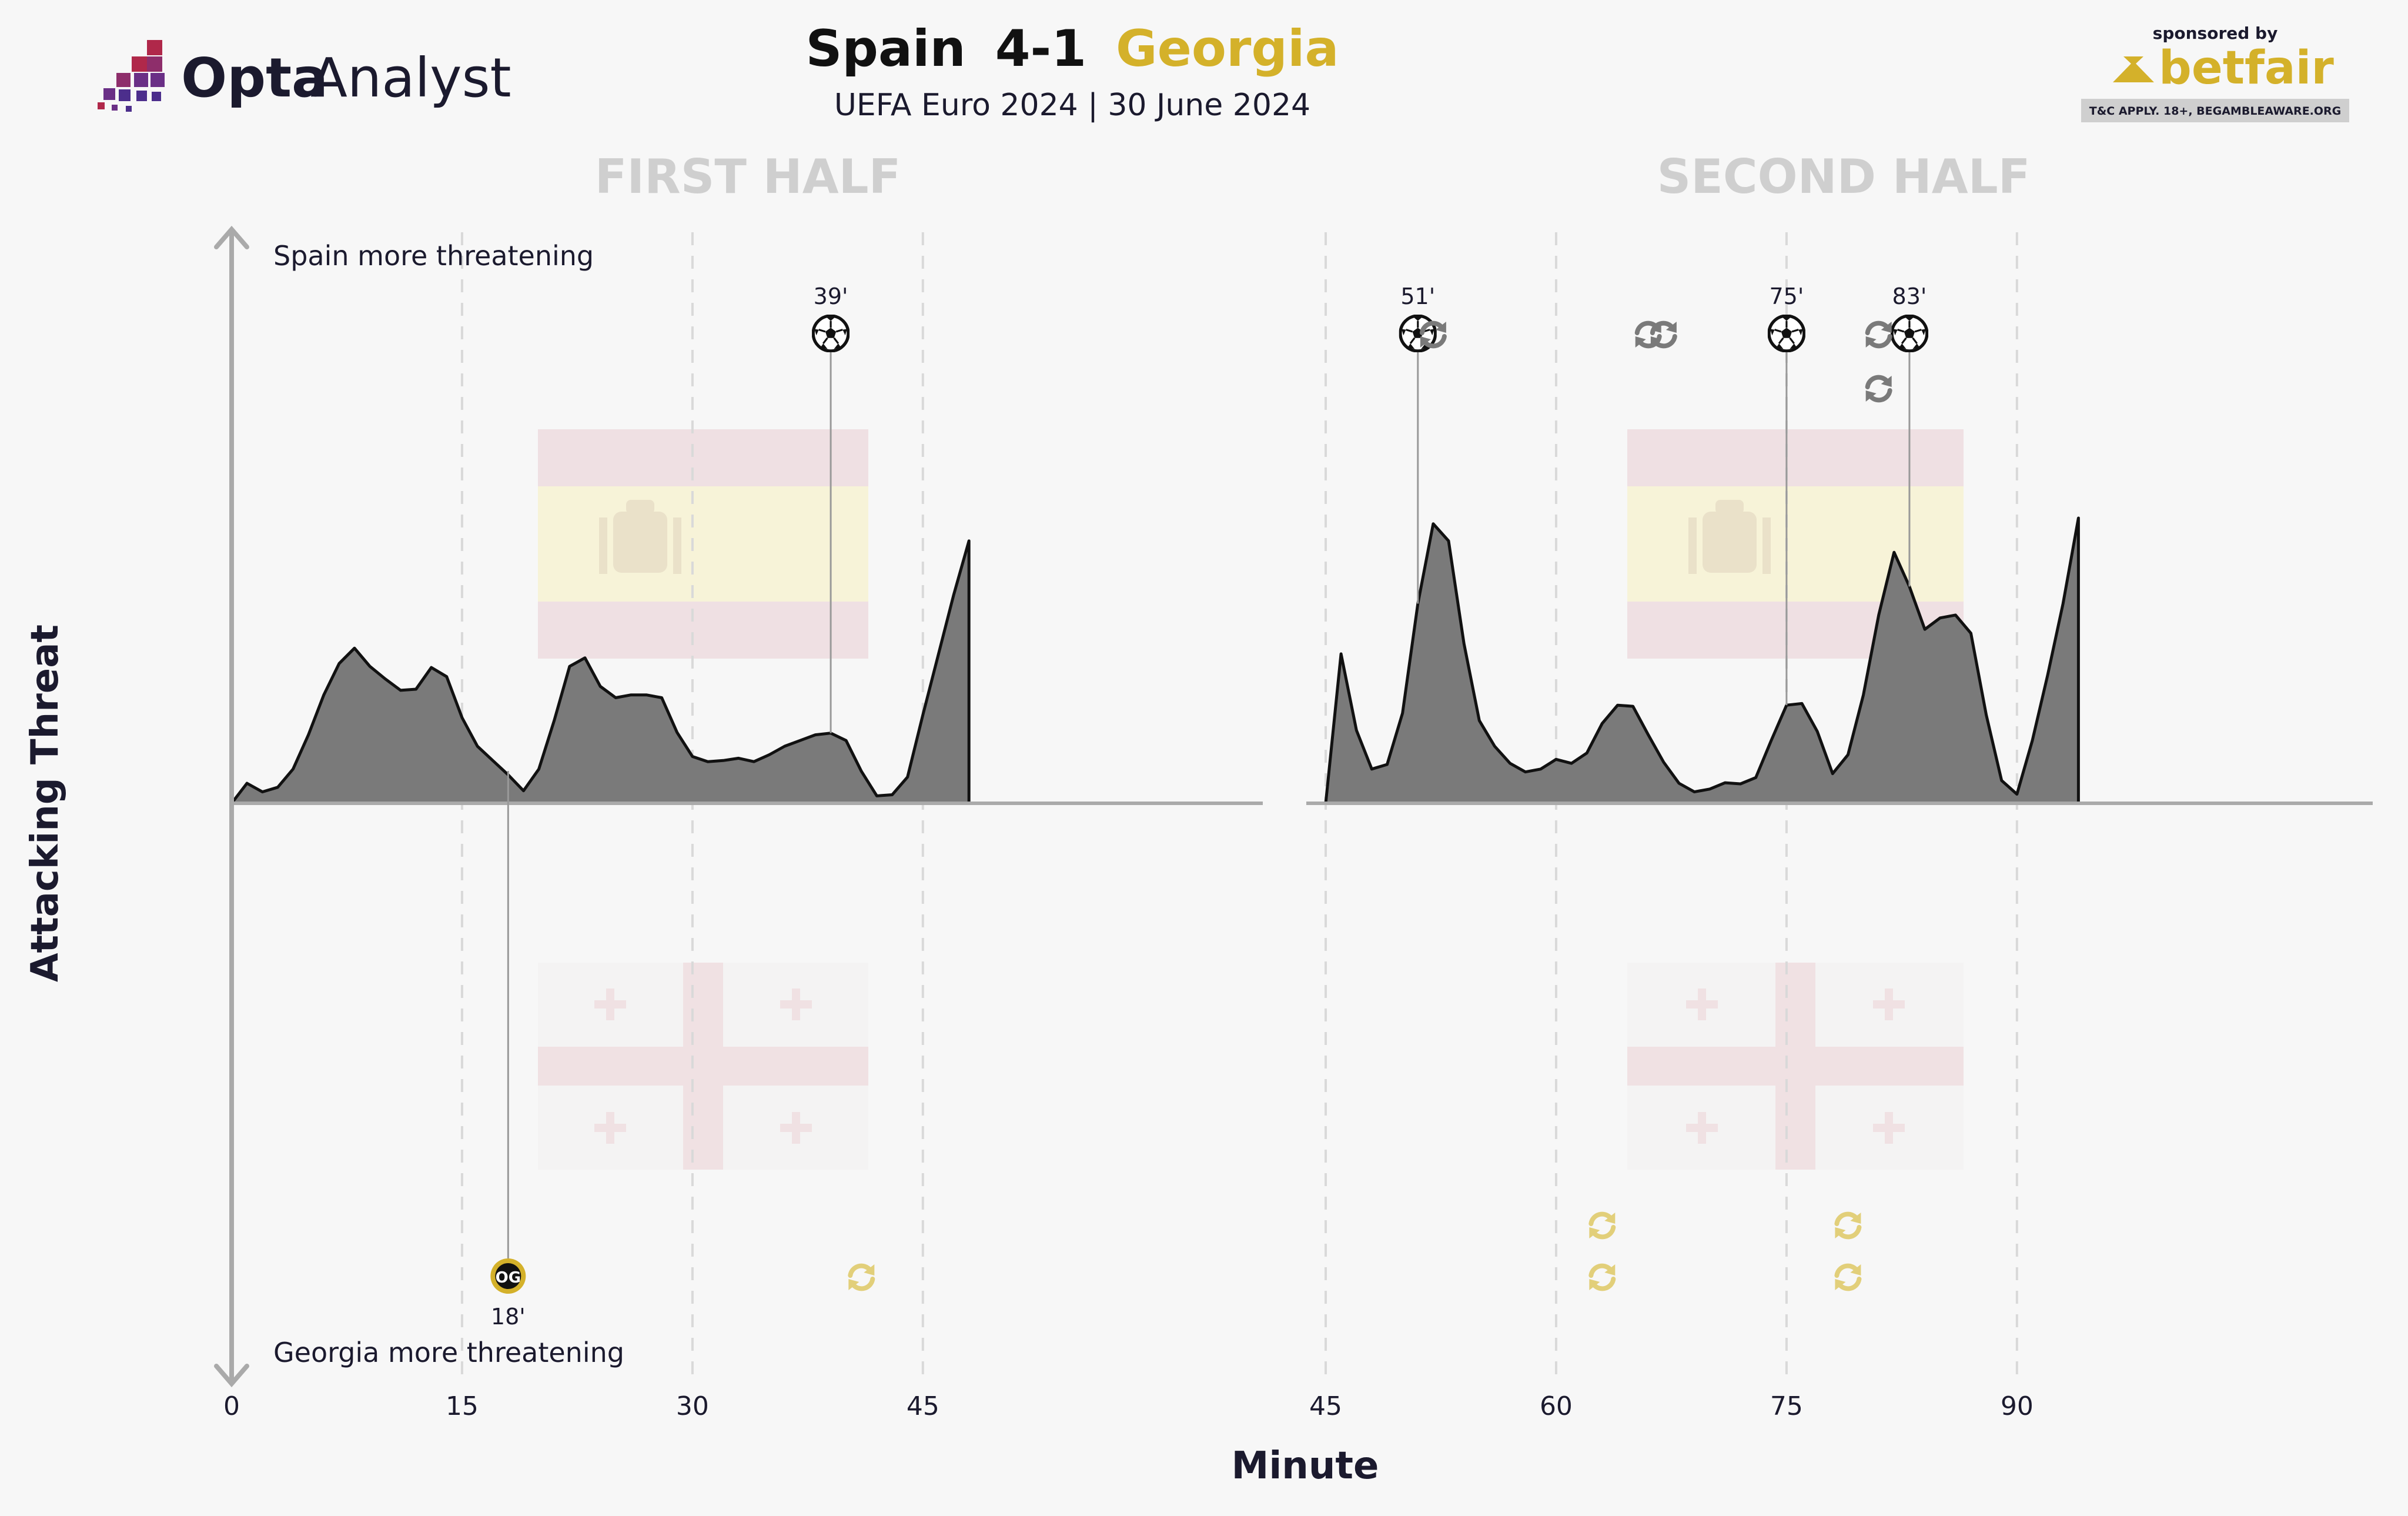  Describe the element at coordinates (1040, 49) in the screenshot. I see `title-score: 4-1` at that location.